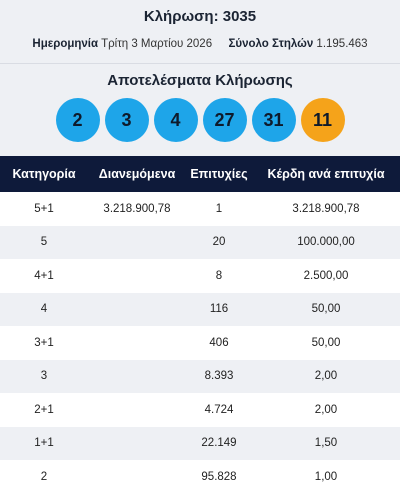 This screenshot has width=400, height=497. I want to click on date-label: Ημερομηνία, so click(65, 44).